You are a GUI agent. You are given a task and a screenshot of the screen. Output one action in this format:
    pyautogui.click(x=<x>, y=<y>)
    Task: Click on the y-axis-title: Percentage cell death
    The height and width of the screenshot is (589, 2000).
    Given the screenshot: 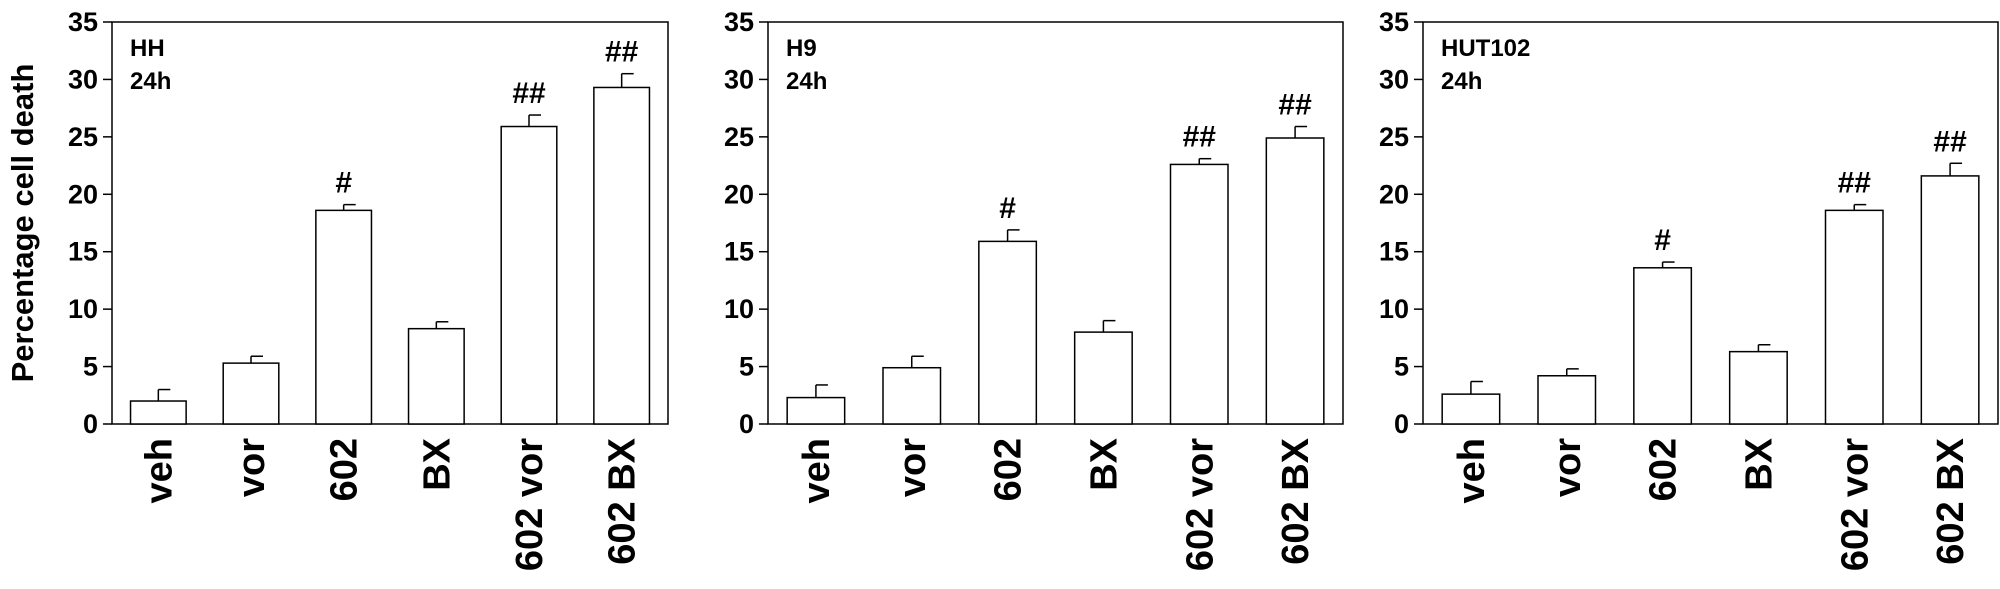 What is the action you would take?
    pyautogui.click(x=22, y=223)
    